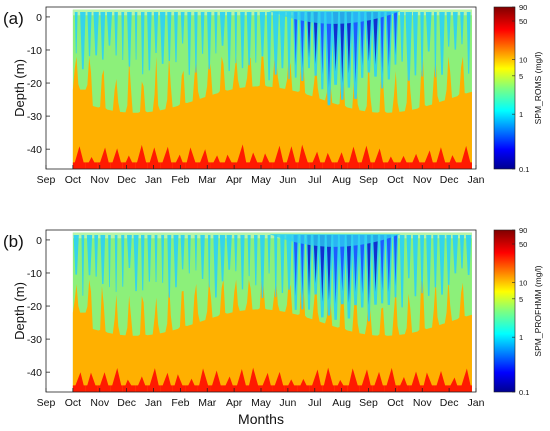 This screenshot has width=550, height=431. I want to click on x-tick-label: Sep, so click(368, 180).